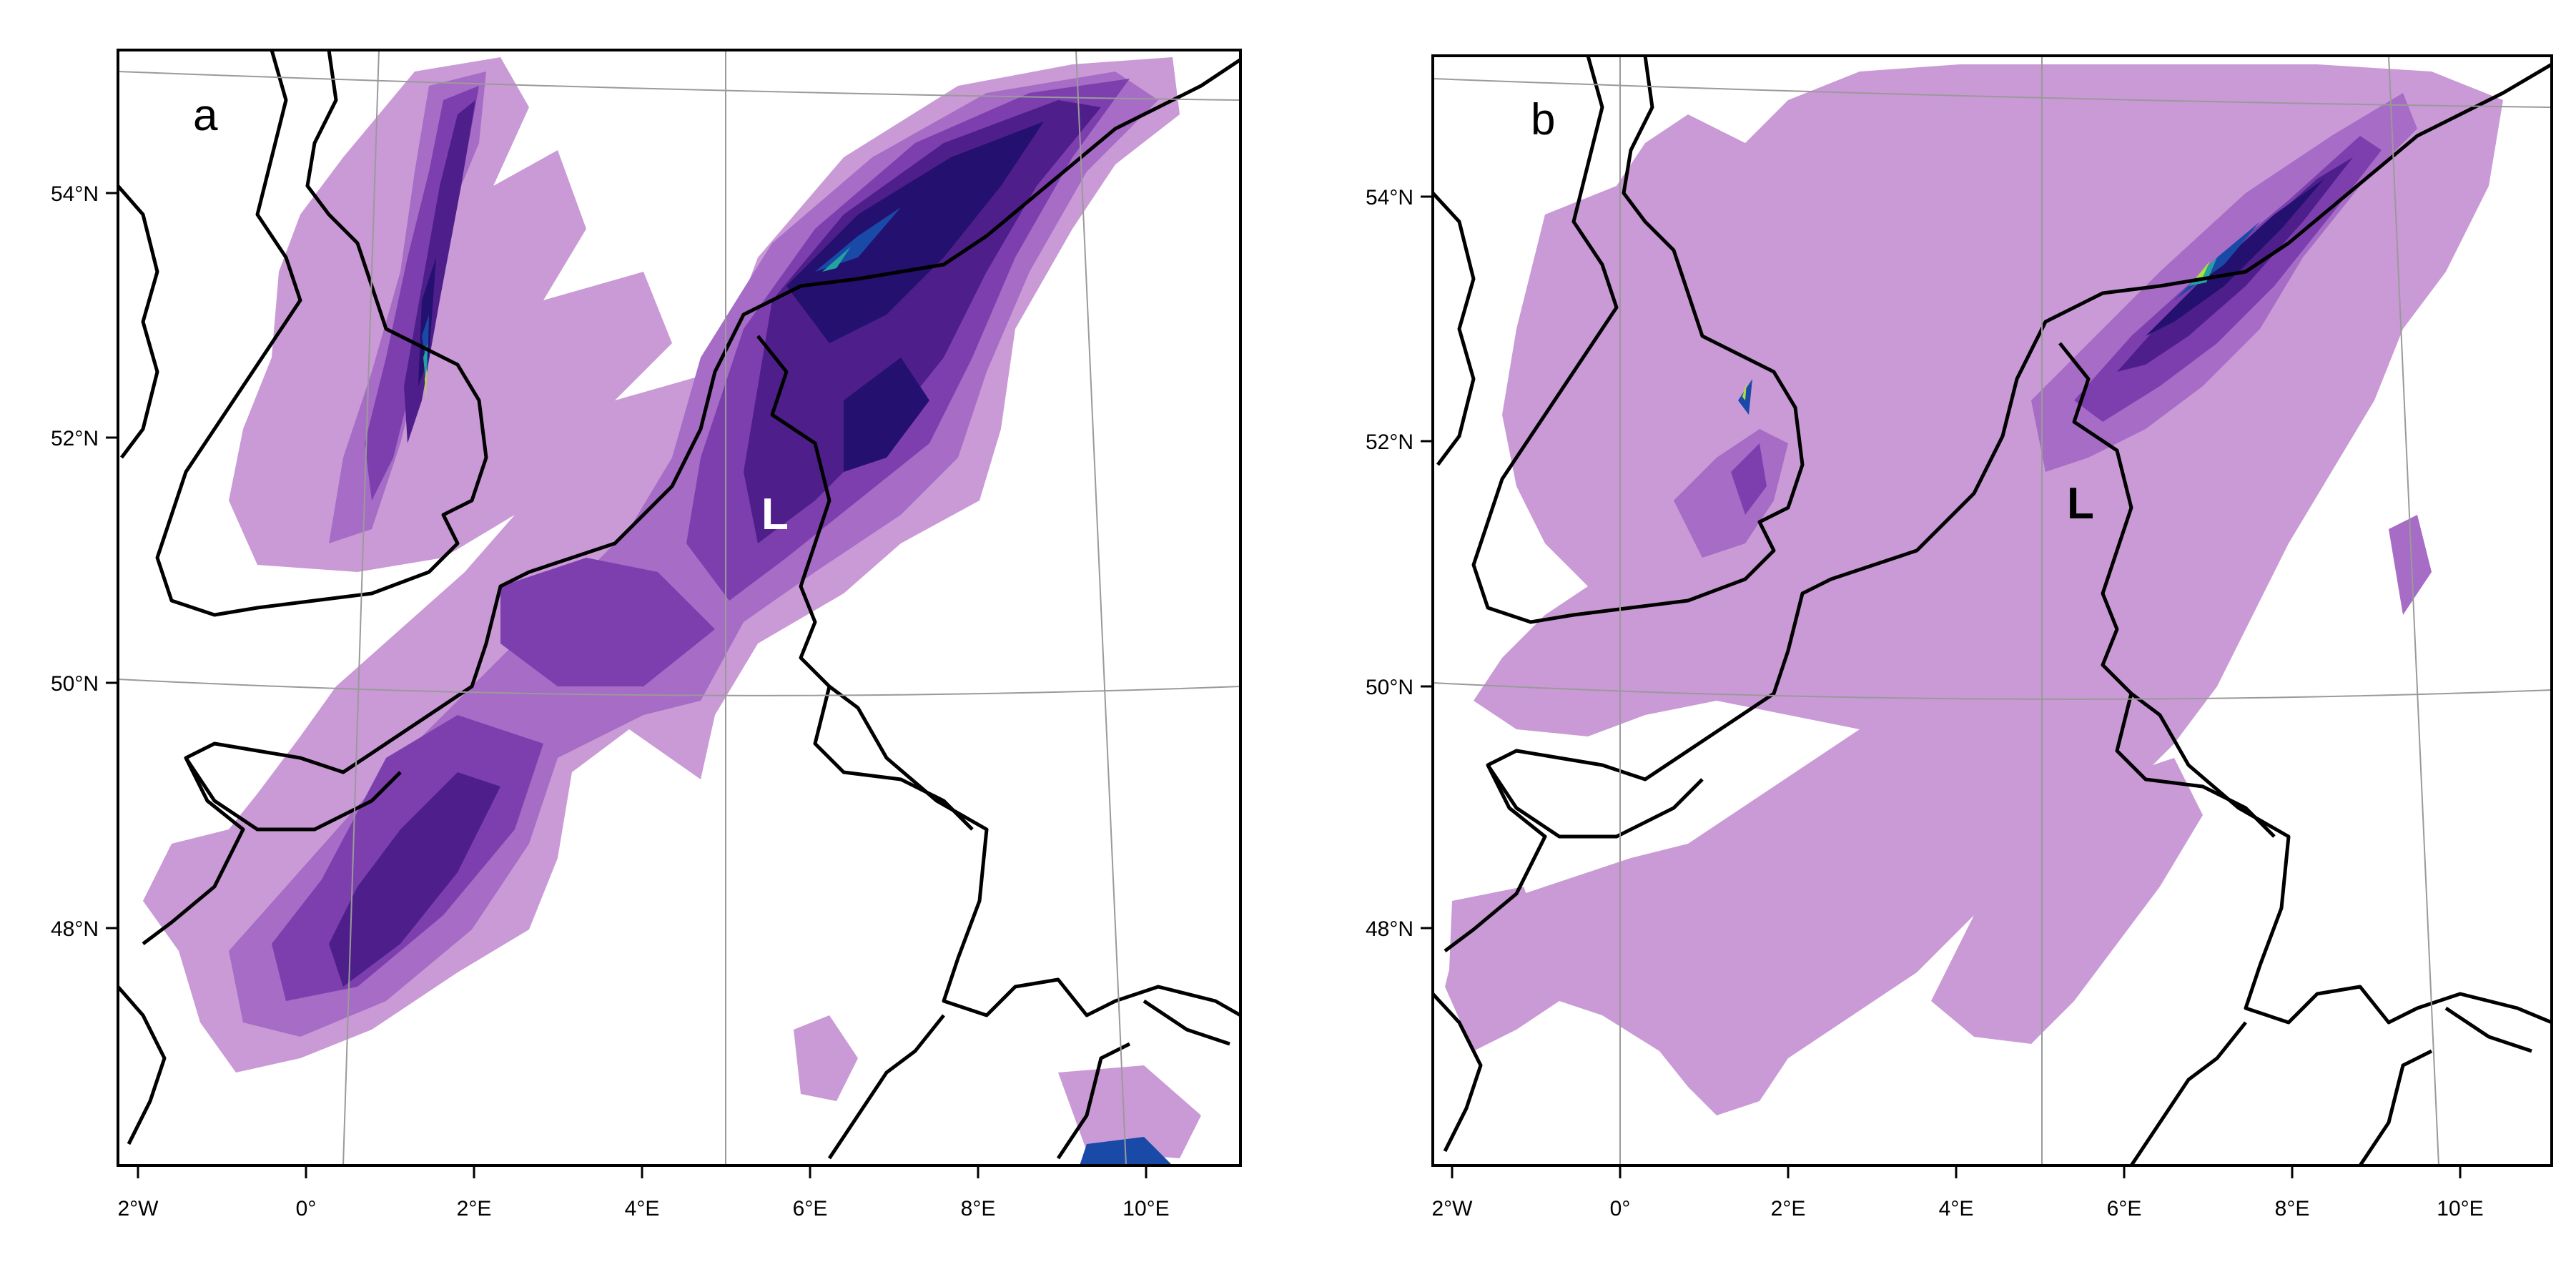  Describe the element at coordinates (1427, 562) in the screenshot. I see `y-tick-marks-b` at that location.